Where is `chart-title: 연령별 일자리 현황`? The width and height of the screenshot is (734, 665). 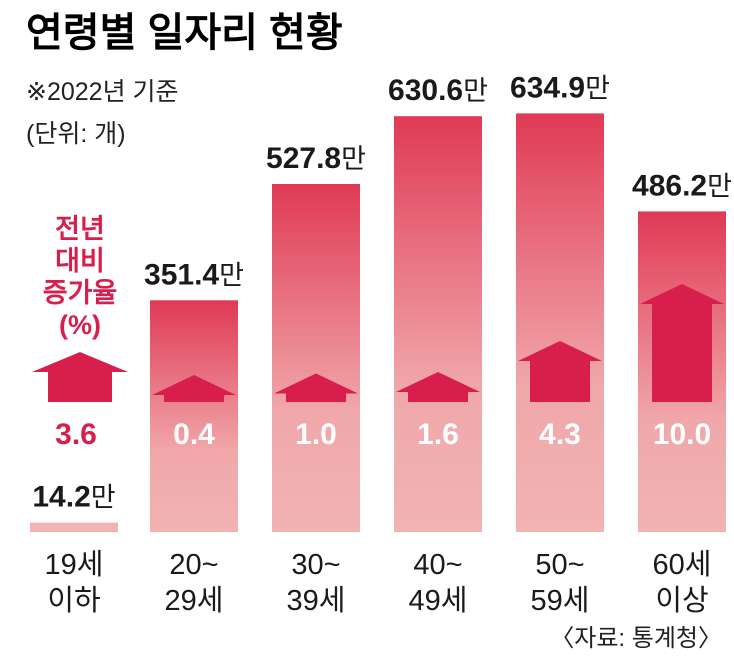 chart-title: 연령별 일자리 현황 is located at coordinates (184, 33).